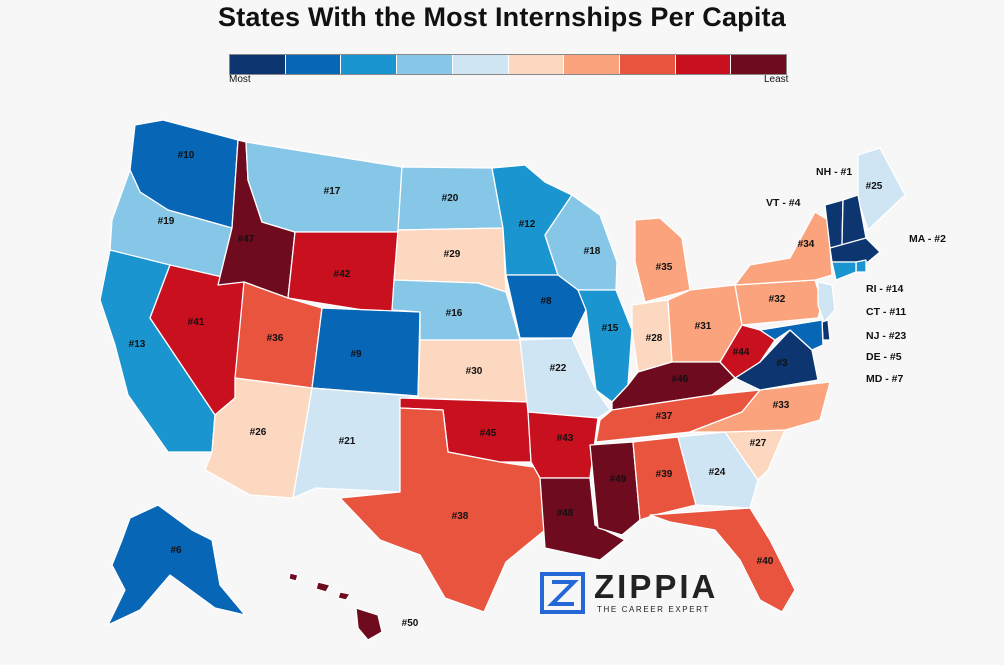  What do you see at coordinates (664, 267) in the screenshot?
I see `rank-label: #35` at bounding box center [664, 267].